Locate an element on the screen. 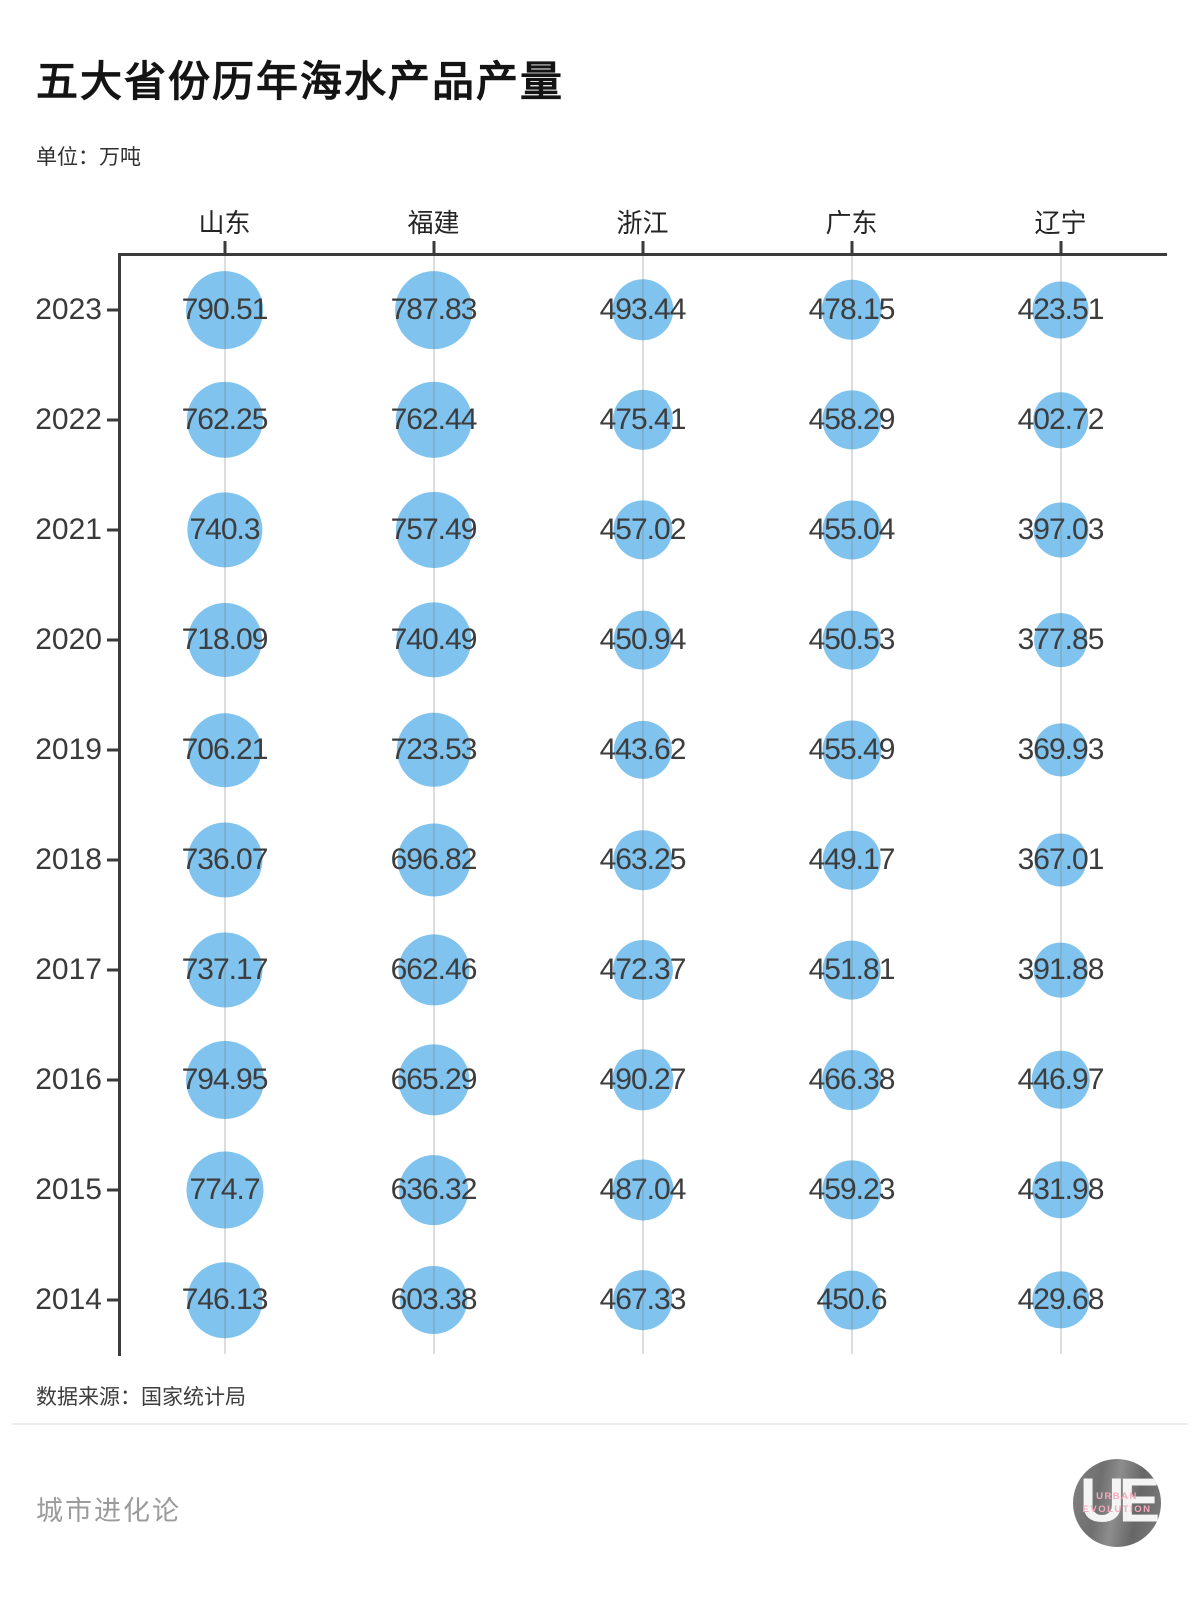  bubble-value: 423.51 is located at coordinates (1061, 309).